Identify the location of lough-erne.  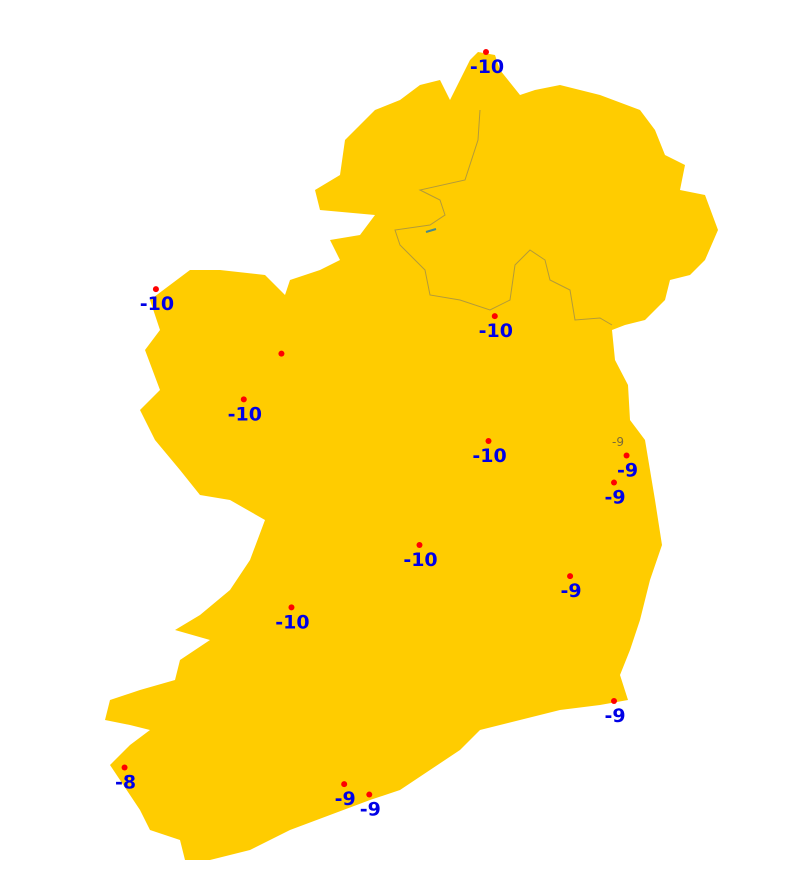
(431, 230).